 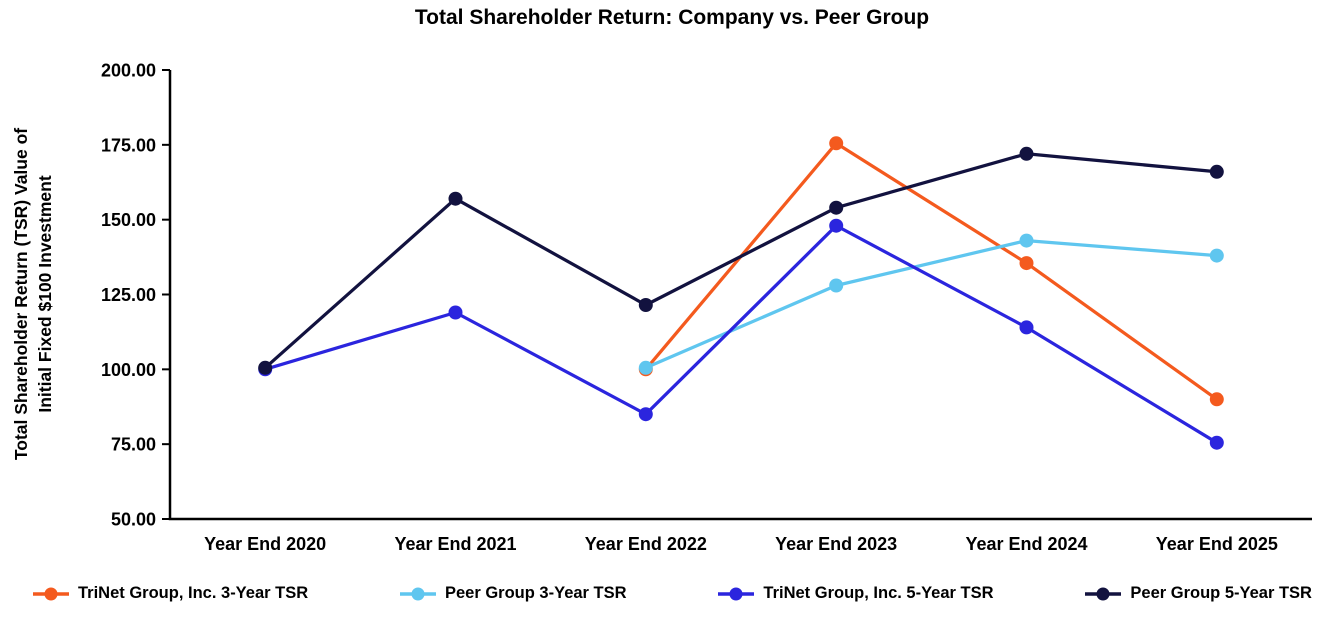 I want to click on legend-item-2: TriNet Group, Inc. 5-Year TSR, so click(x=855, y=593).